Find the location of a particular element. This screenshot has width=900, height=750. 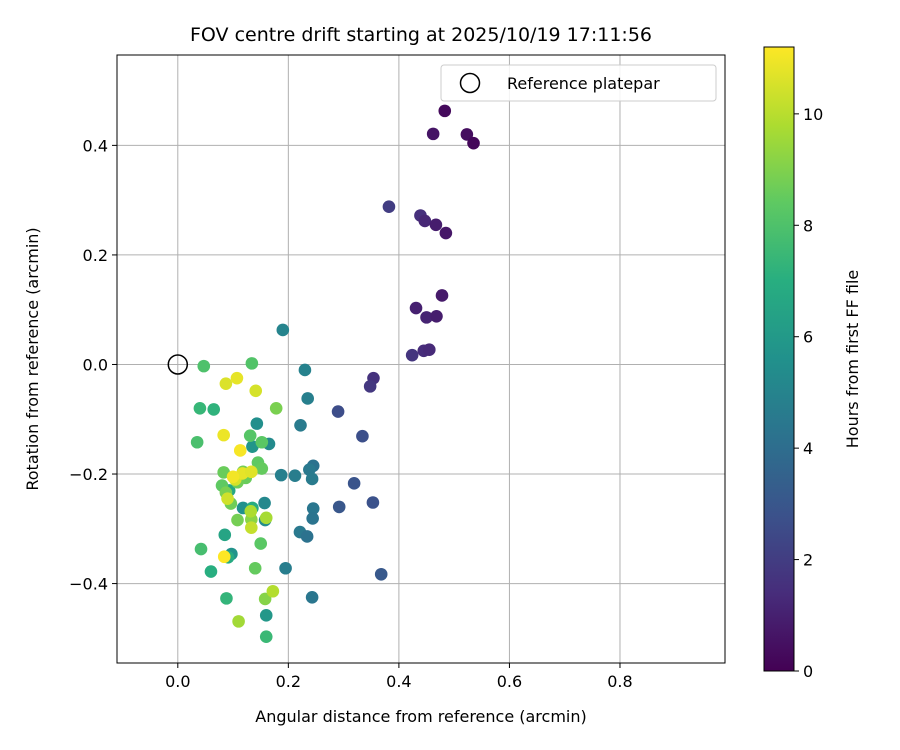

x-axis-label: Angular distance from reference (arcmin) is located at coordinates (420, 716).